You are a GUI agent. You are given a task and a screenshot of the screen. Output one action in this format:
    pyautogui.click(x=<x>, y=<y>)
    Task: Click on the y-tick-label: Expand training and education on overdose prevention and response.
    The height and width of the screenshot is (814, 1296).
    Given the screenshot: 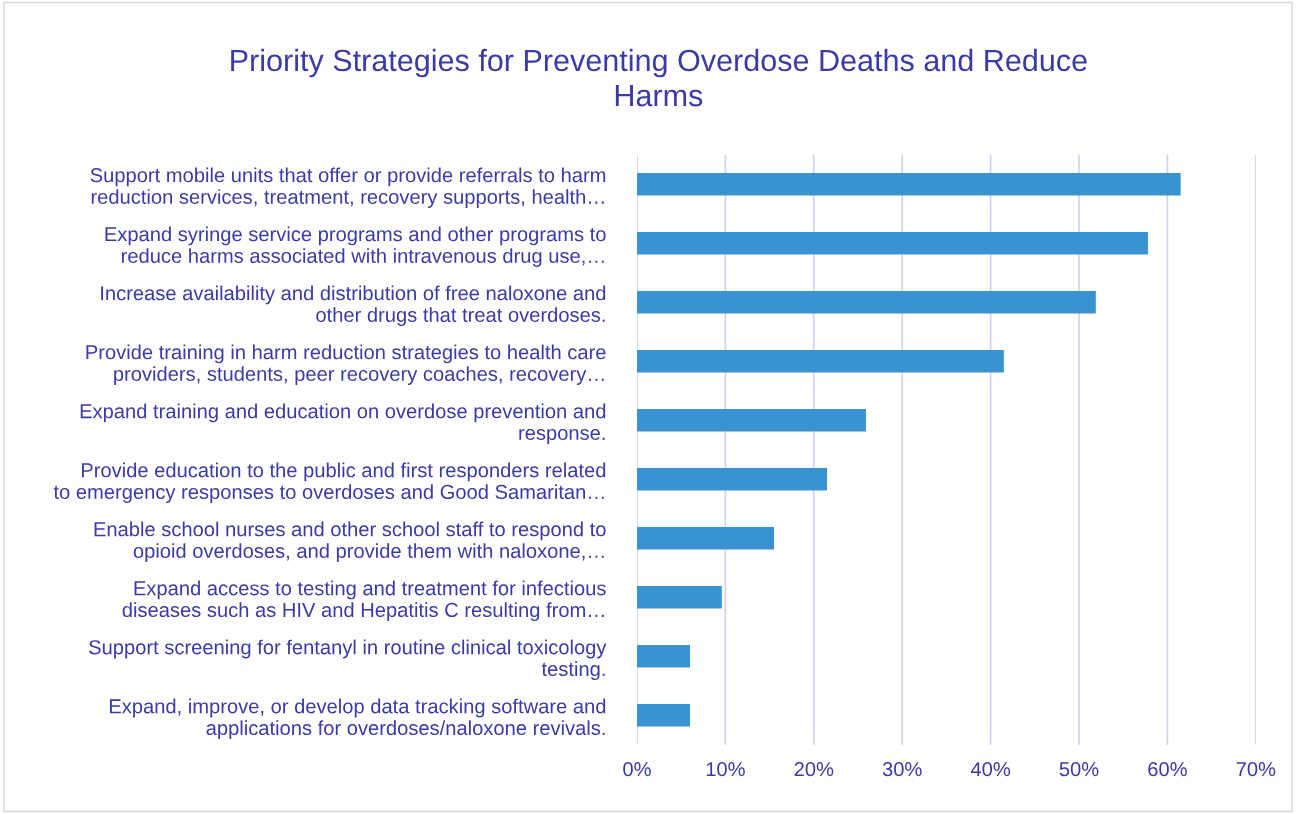 What is the action you would take?
    pyautogui.click(x=343, y=424)
    